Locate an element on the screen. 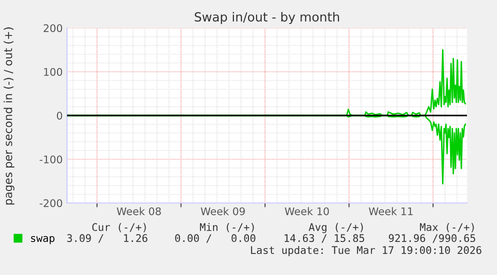 The height and width of the screenshot is (275, 497). x-tick-label: Week 11 is located at coordinates (390, 211).